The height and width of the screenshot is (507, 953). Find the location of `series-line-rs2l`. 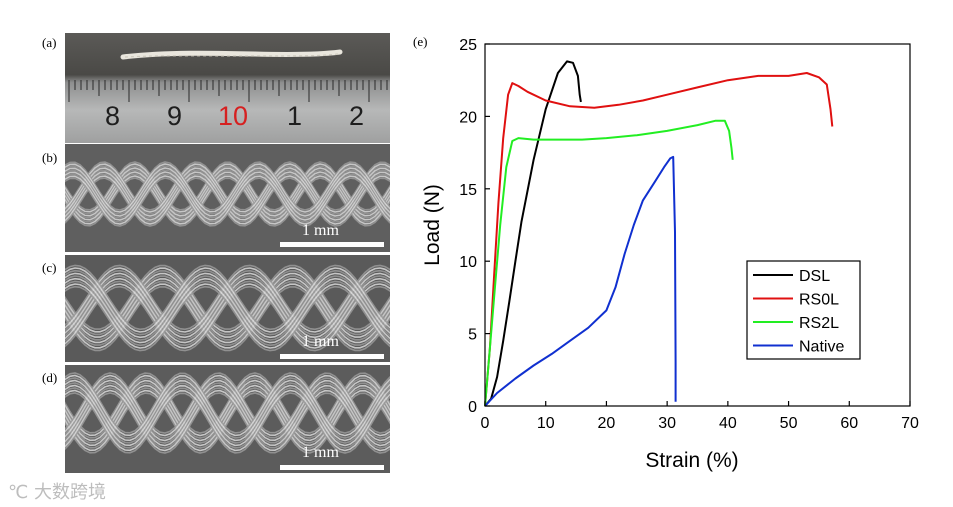

series-line-rs2l is located at coordinates (609, 263).